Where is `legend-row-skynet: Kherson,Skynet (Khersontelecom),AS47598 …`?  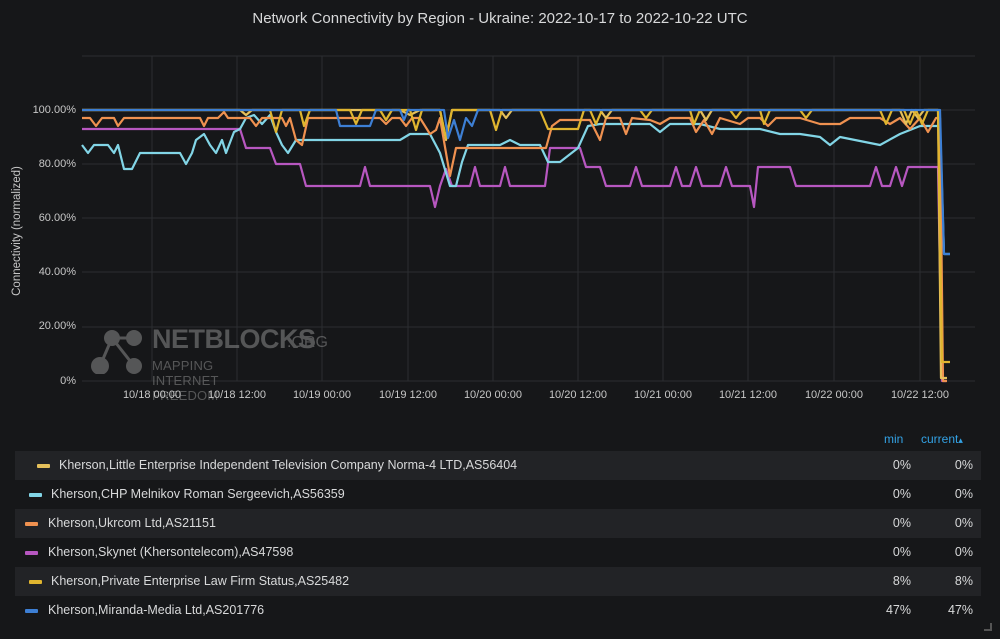 legend-row-skynet: Kherson,Skynet (Khersontelecom),AS47598 … is located at coordinates (498, 552).